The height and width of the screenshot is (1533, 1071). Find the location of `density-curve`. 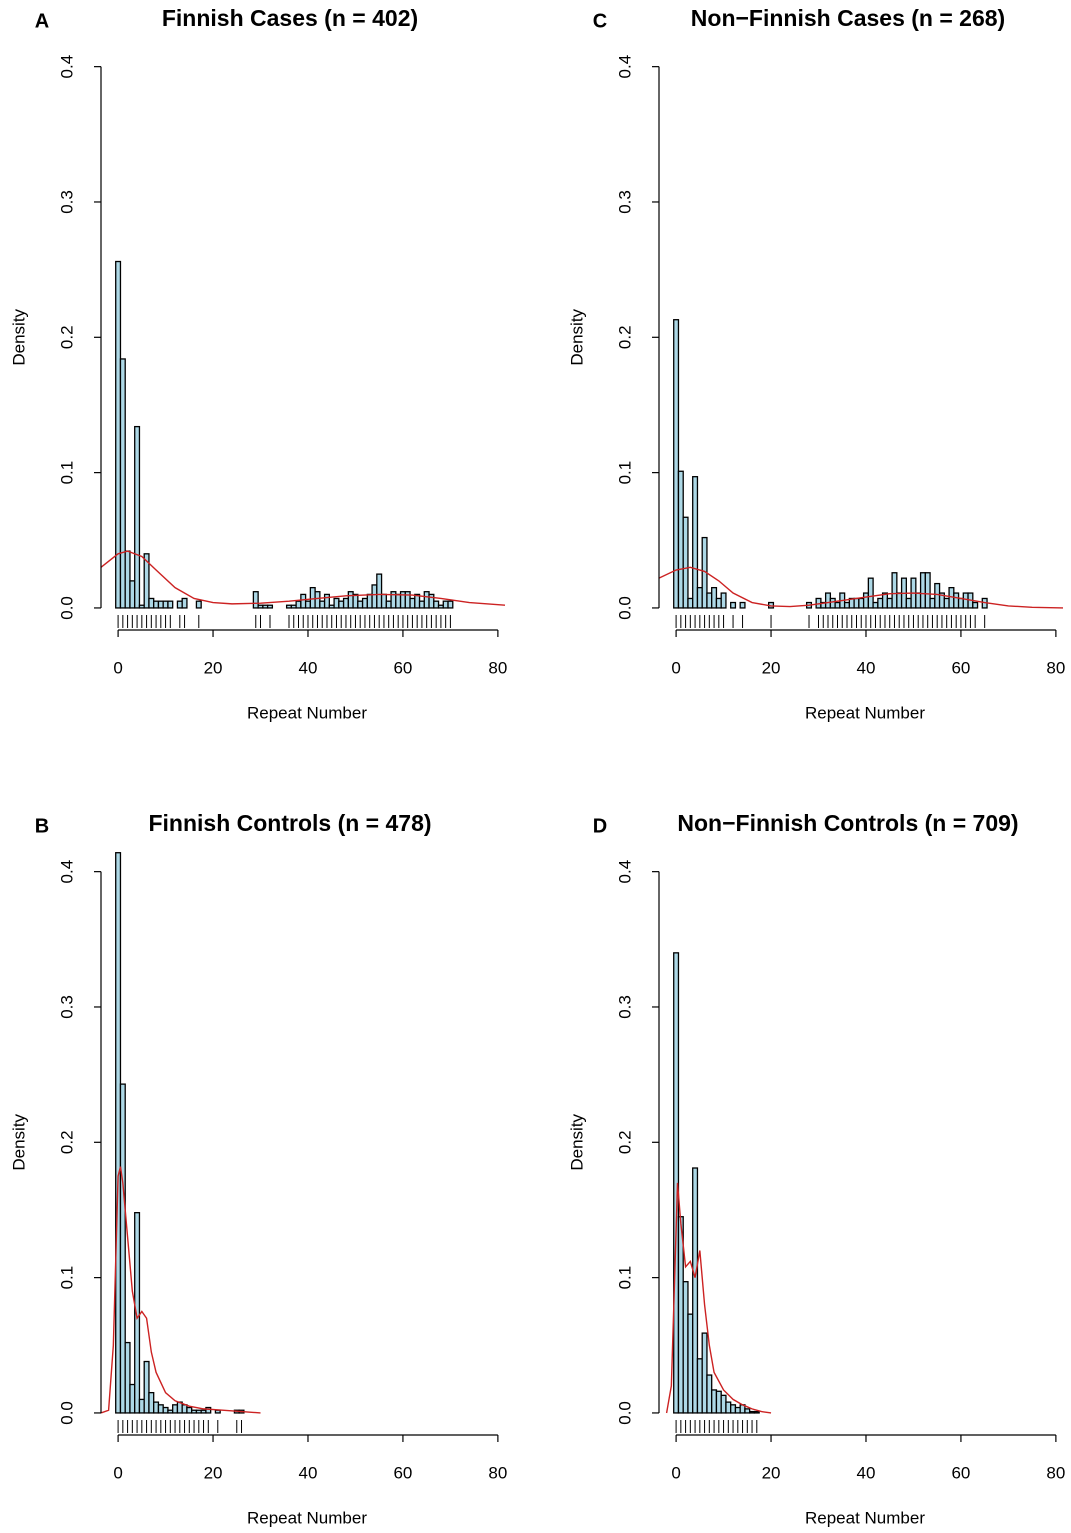

density-curve is located at coordinates (718, 1298).